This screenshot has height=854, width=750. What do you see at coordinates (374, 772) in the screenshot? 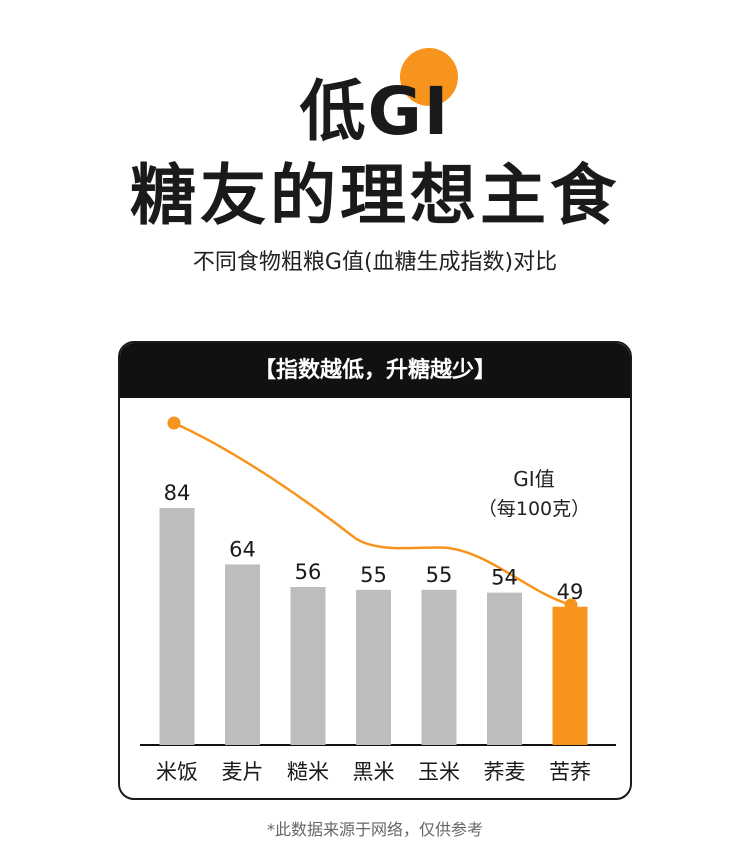
I see `category-label: 黑米` at bounding box center [374, 772].